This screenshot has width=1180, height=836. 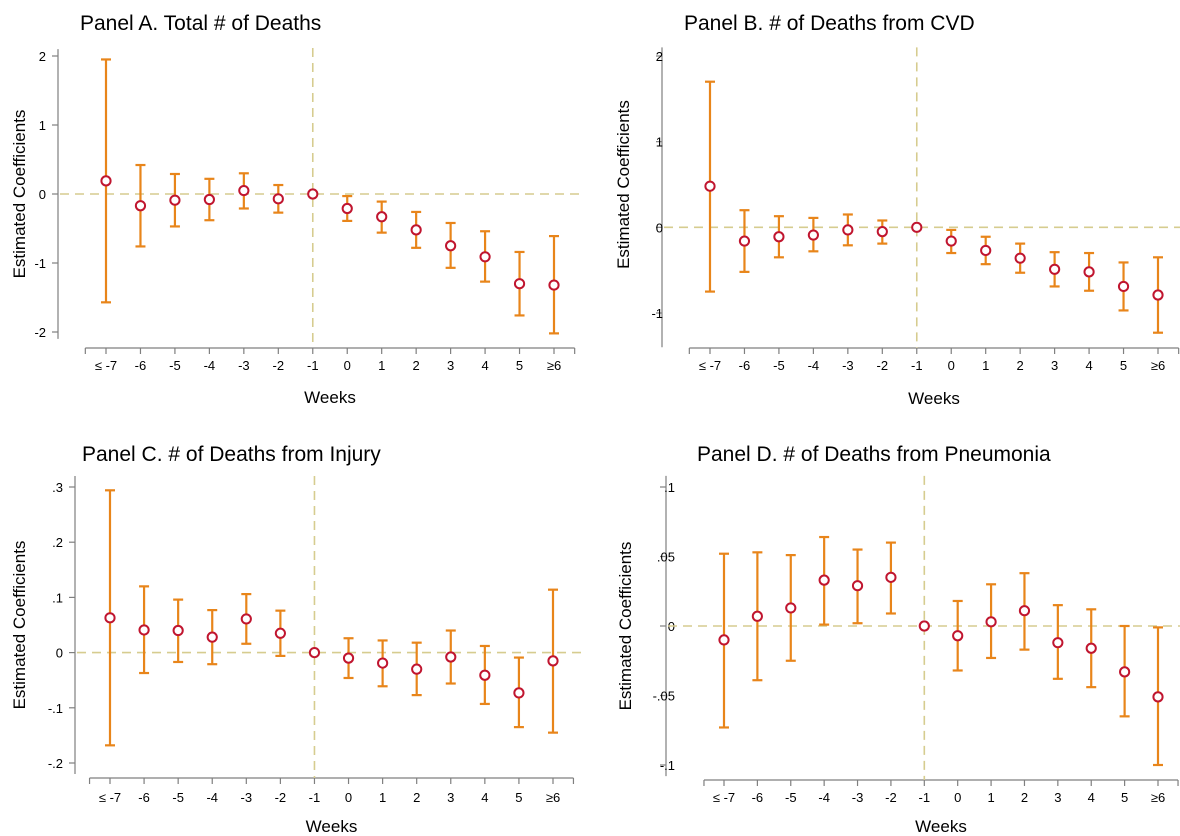 I want to click on y-tick-label: -.05, so click(x=664, y=696).